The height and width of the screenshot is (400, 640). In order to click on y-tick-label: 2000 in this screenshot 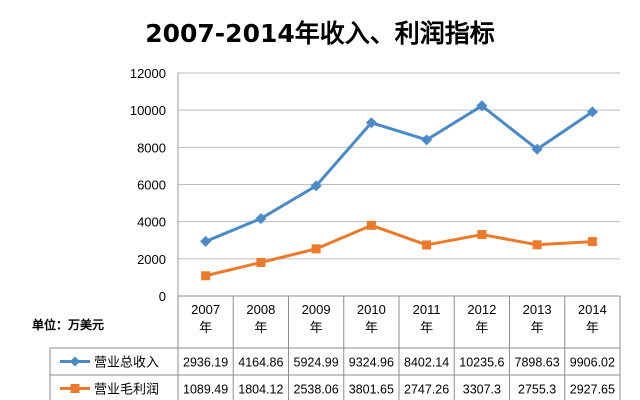, I will do `click(151, 259)`.